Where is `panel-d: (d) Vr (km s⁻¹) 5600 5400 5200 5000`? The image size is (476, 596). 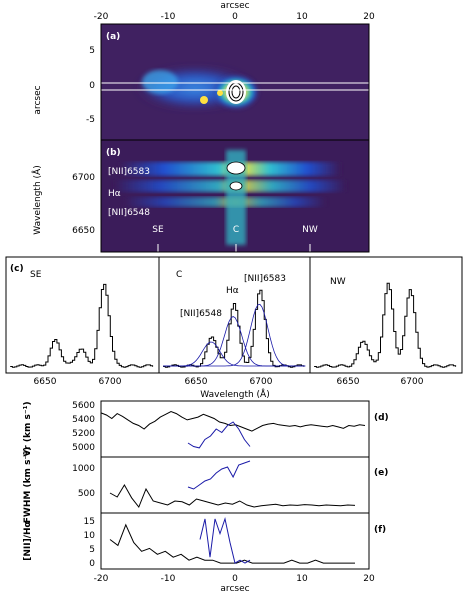
panel-d: (d) Vr (km s⁻¹) 5600 5400 5200 5000 is located at coordinates (206, 429).